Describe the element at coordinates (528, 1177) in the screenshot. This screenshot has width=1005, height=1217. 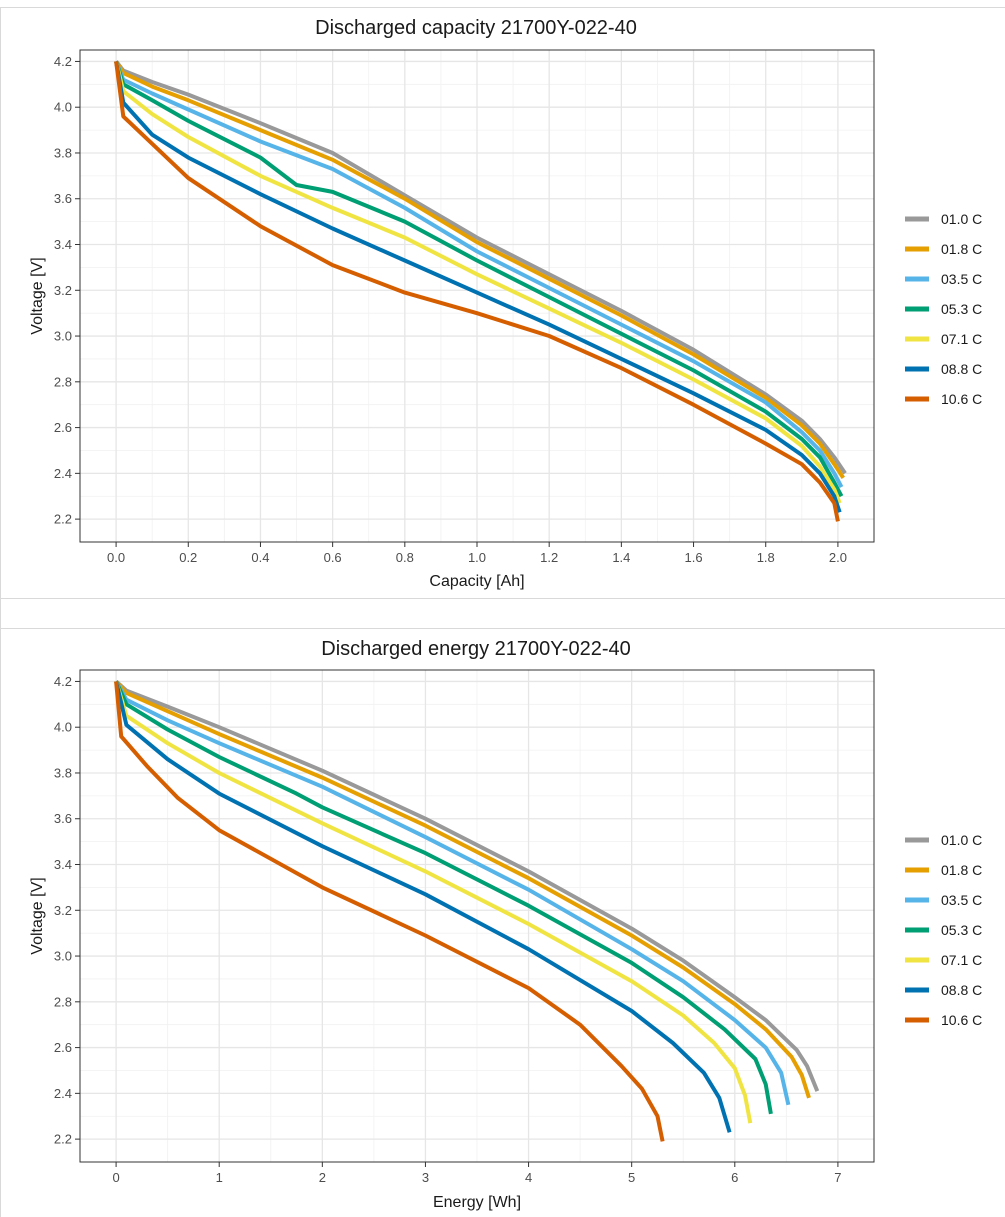
I see `x-tick-label: 4` at that location.